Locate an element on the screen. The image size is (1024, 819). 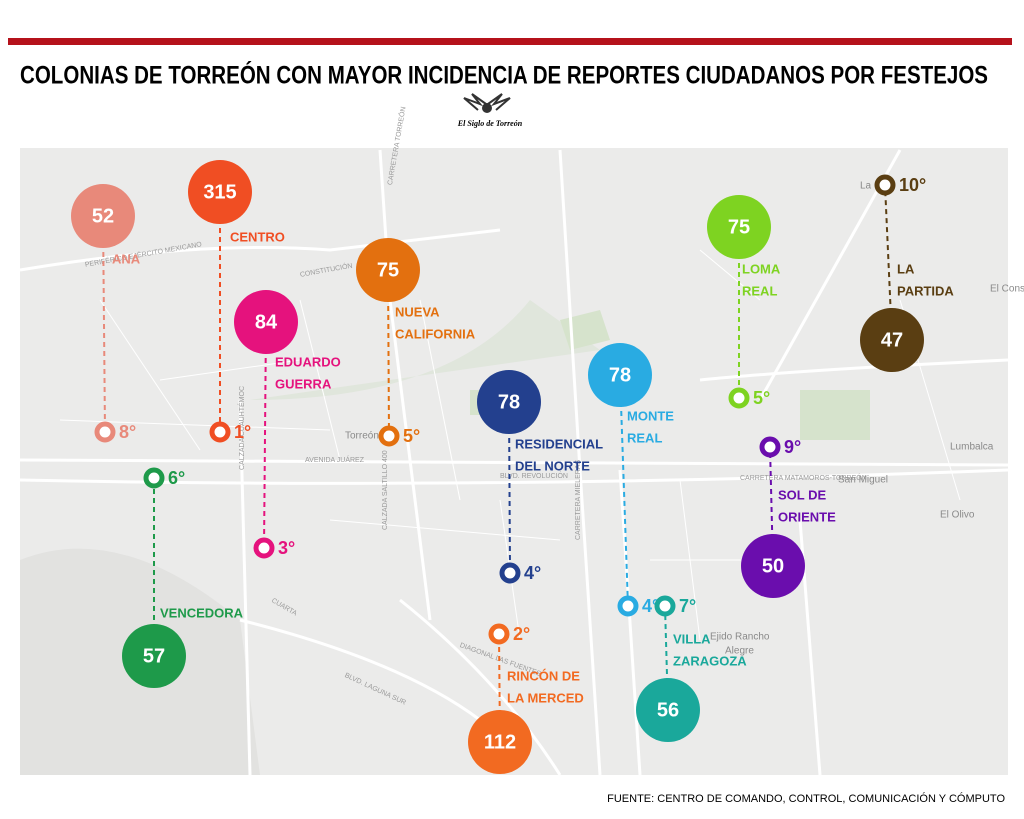
bubble-value: 56 is located at coordinates (668, 710).